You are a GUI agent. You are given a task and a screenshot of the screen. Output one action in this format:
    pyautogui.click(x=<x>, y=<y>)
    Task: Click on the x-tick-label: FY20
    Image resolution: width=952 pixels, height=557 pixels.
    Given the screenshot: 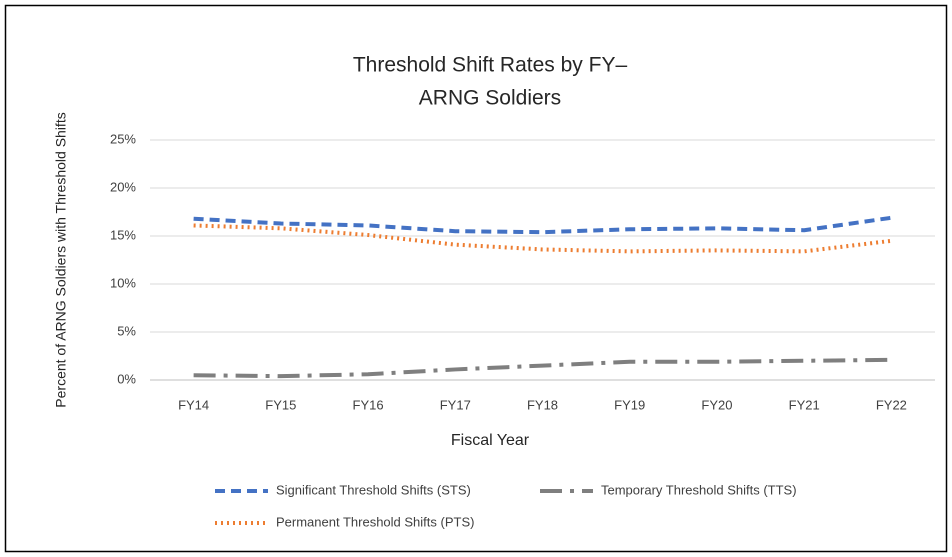 What is the action you would take?
    pyautogui.click(x=716, y=404)
    